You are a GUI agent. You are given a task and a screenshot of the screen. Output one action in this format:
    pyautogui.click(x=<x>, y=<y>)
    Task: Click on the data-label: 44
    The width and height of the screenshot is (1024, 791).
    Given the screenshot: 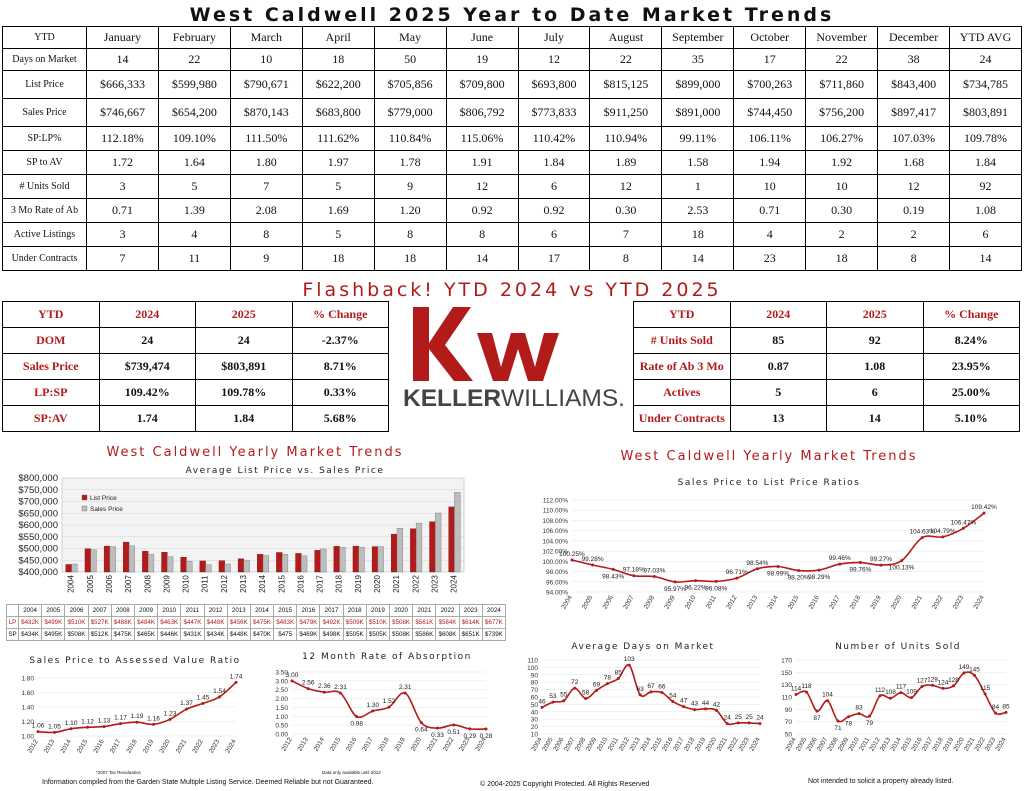 What is the action you would take?
    pyautogui.click(x=706, y=703)
    